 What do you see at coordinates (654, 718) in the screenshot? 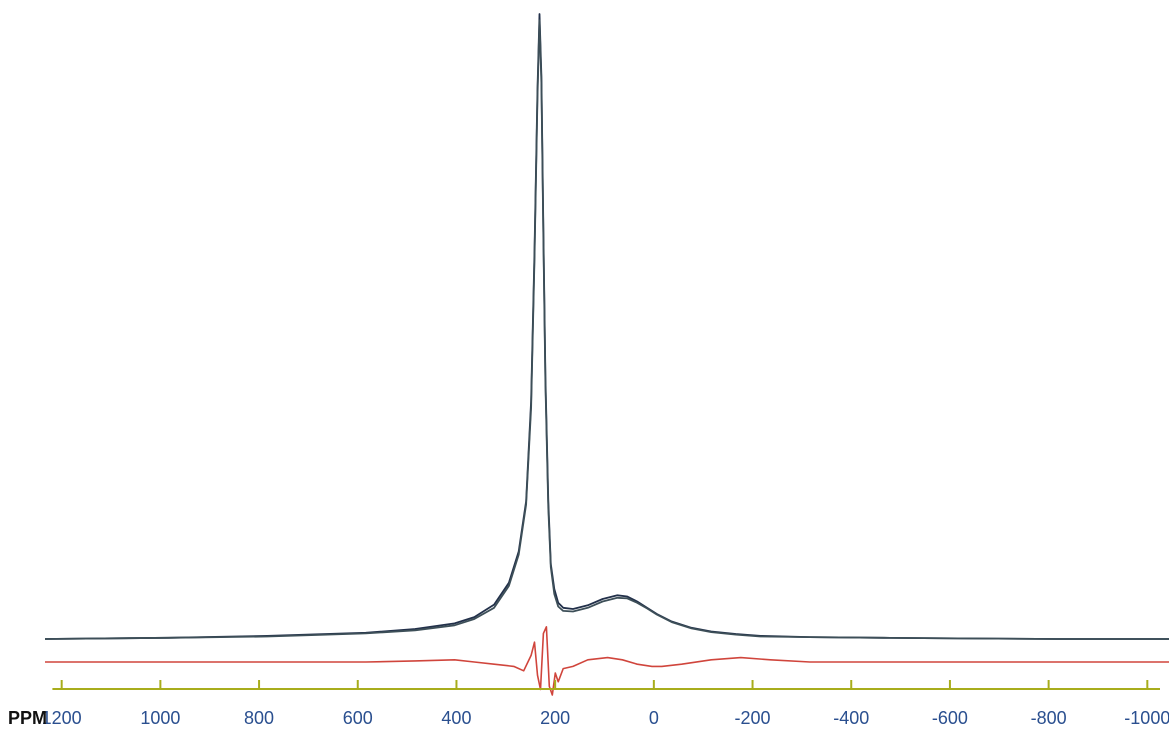
I see `tick-label-0: 0` at bounding box center [654, 718].